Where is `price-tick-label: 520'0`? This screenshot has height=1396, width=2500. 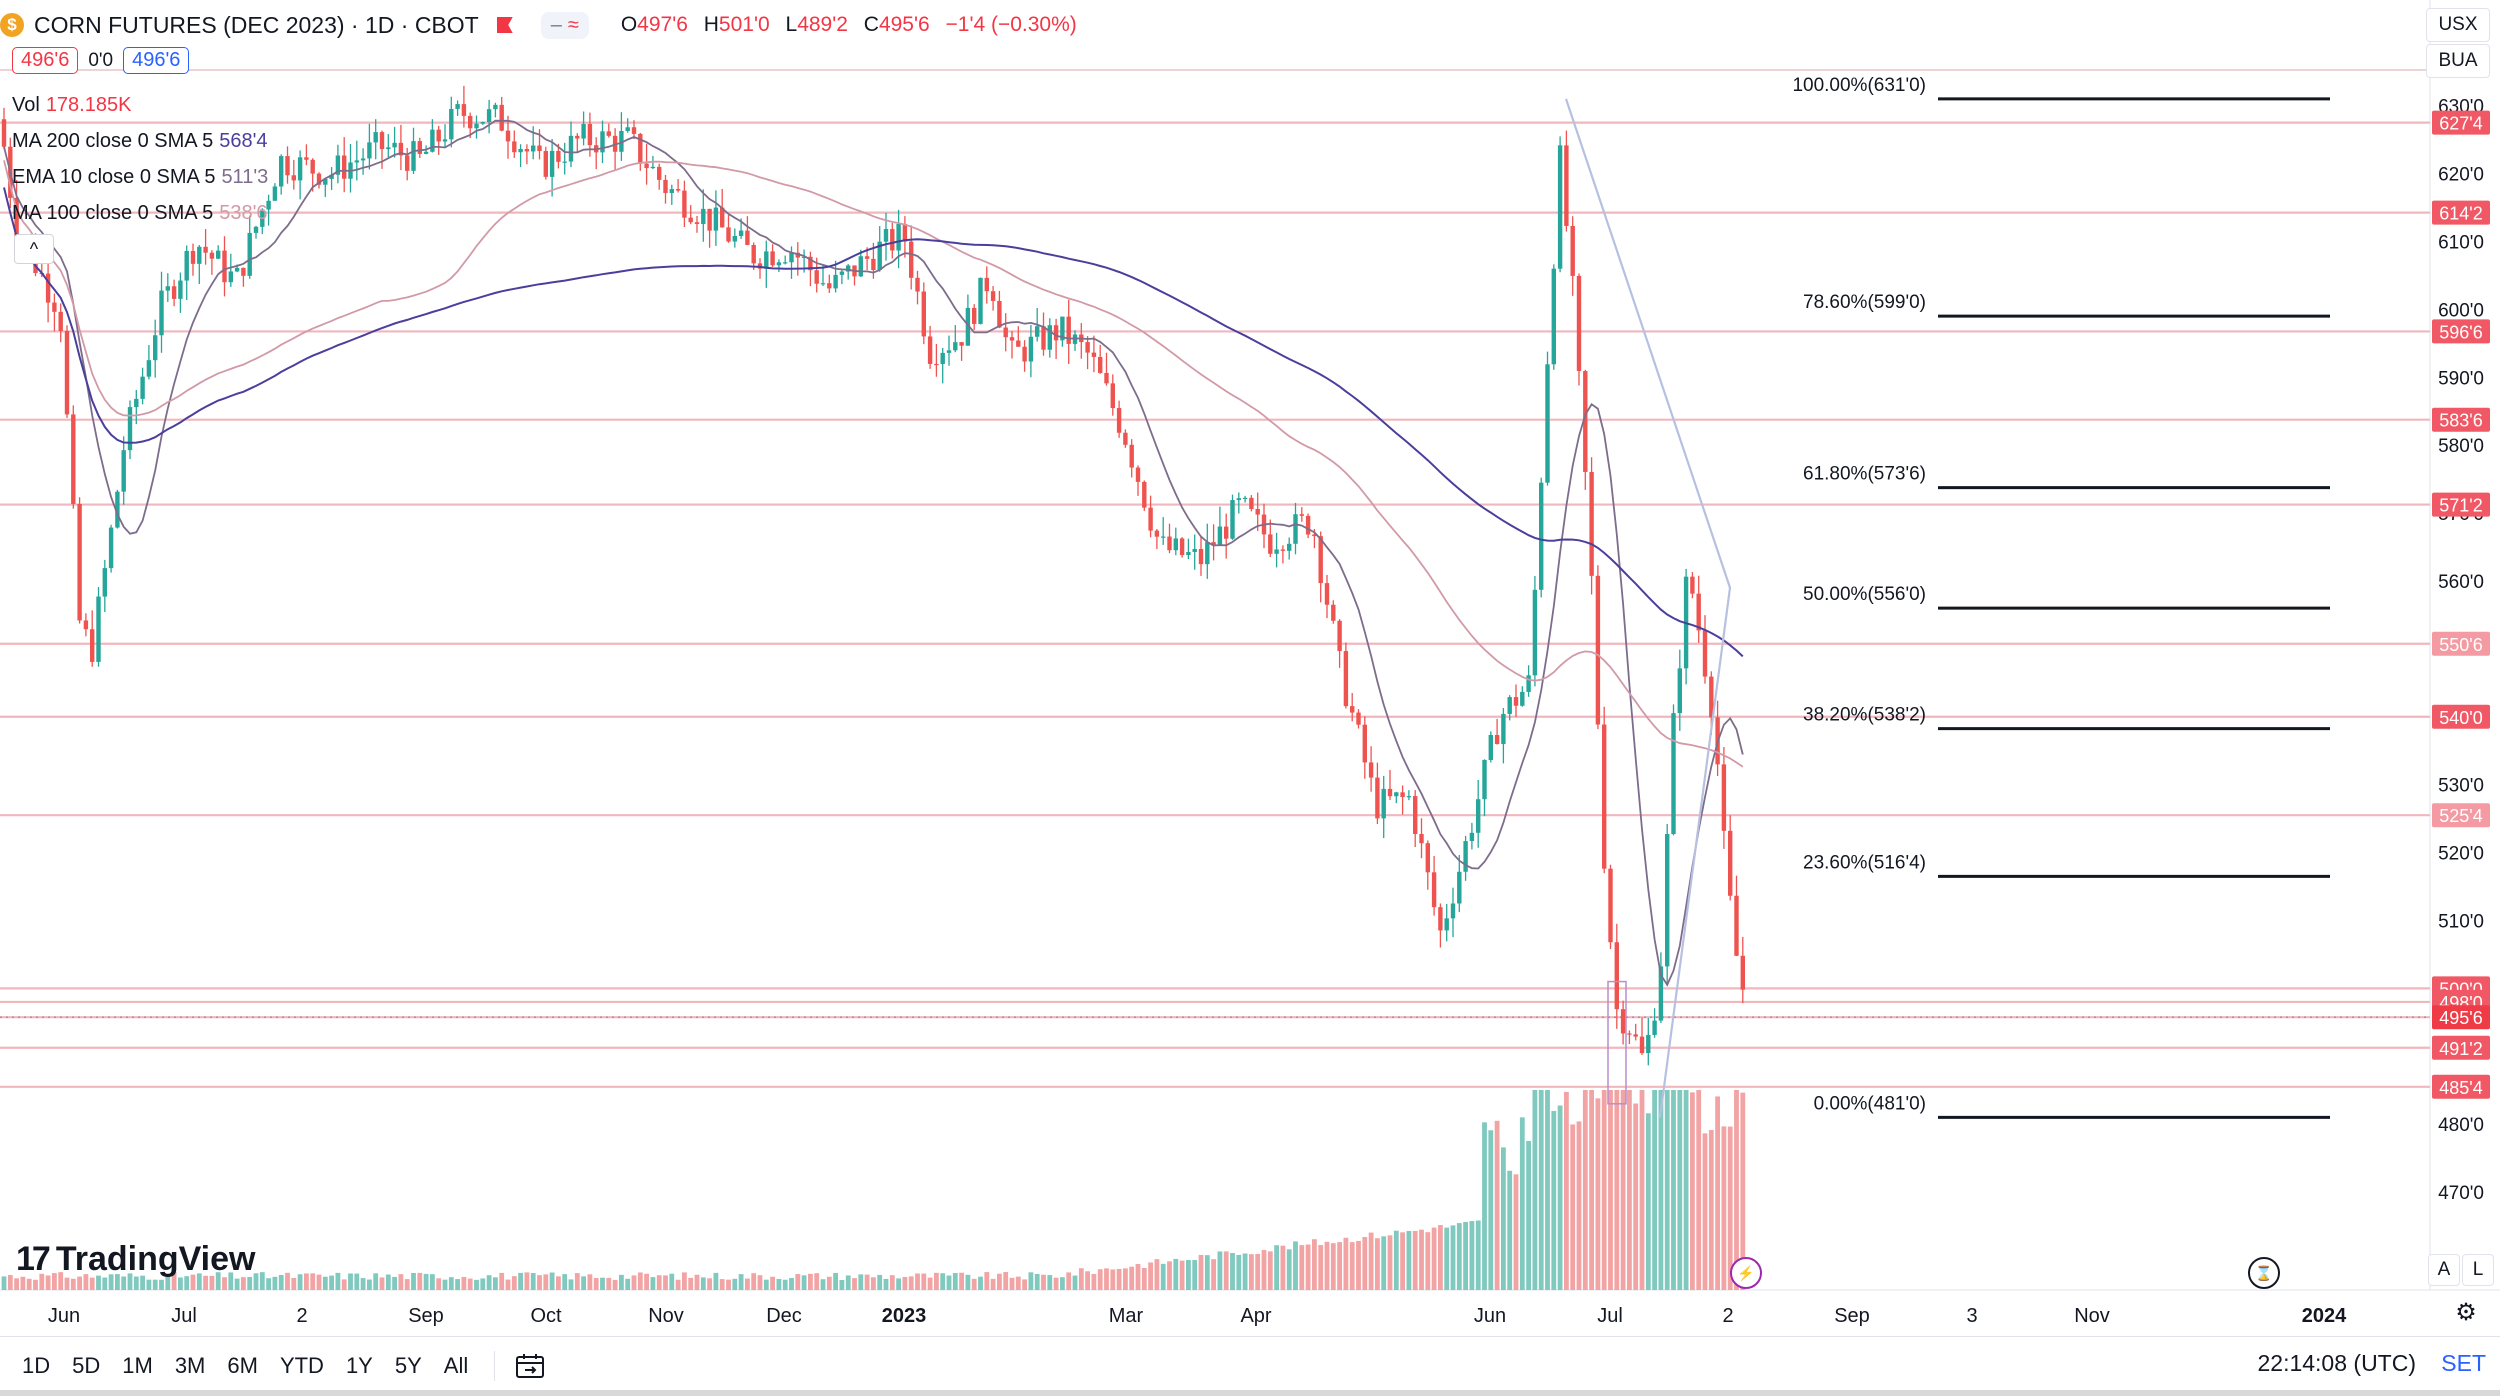 price-tick-label: 520'0 is located at coordinates (2461, 854).